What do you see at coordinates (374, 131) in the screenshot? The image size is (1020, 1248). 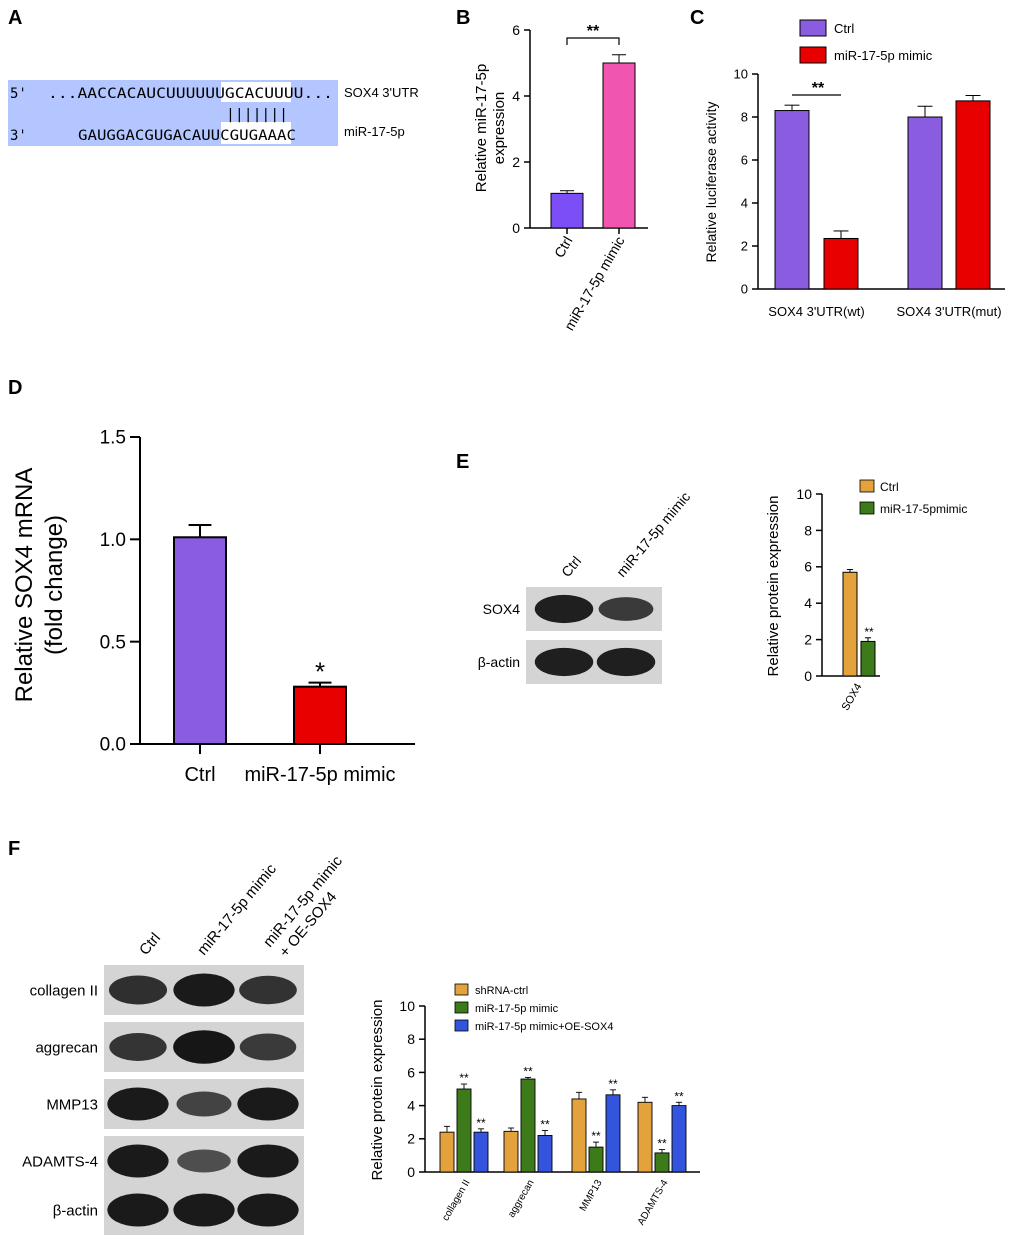 I see `mir-17-5p-label: miR-17-5p` at bounding box center [374, 131].